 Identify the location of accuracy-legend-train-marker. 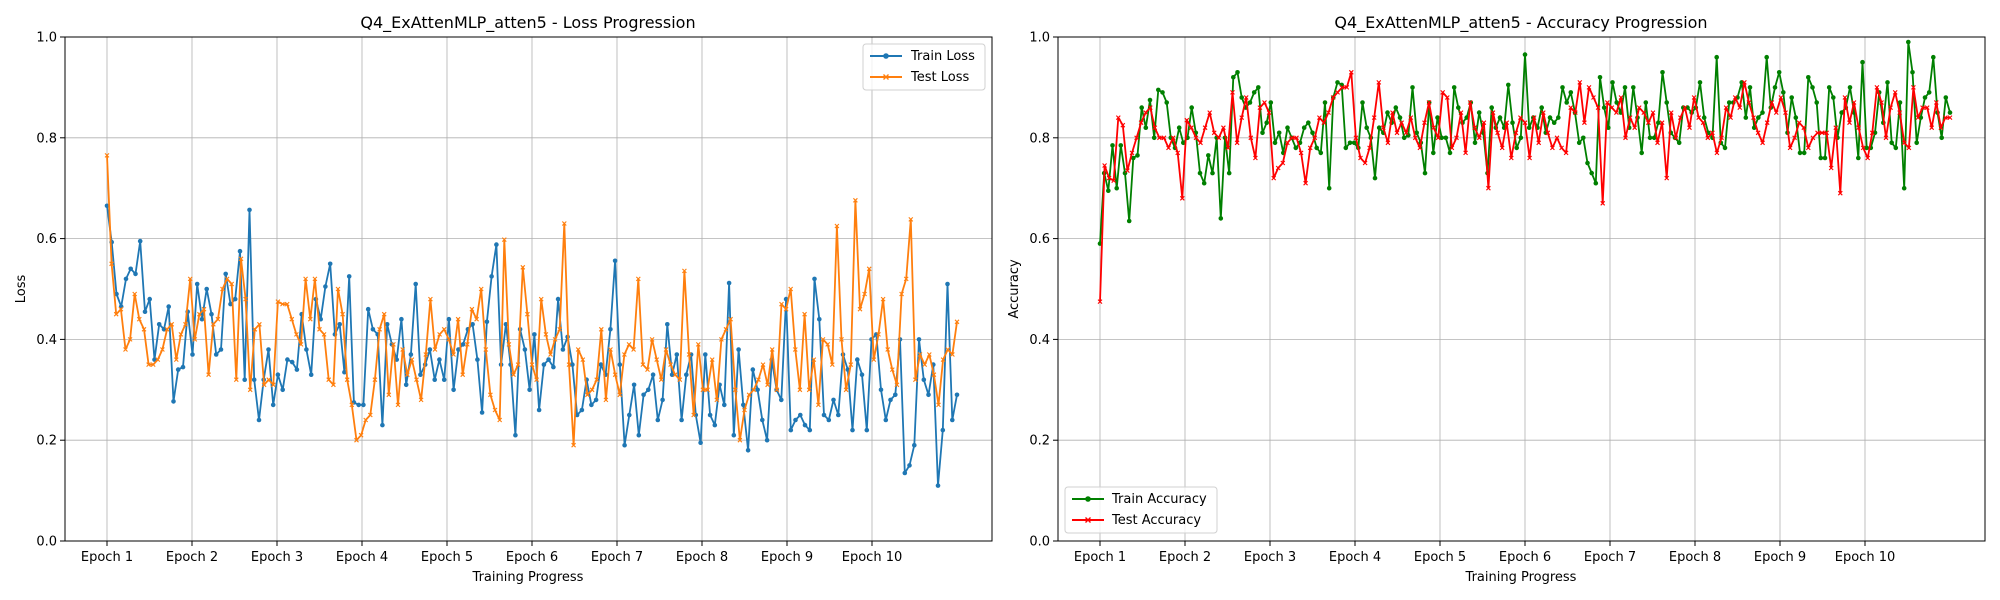
(1088, 499).